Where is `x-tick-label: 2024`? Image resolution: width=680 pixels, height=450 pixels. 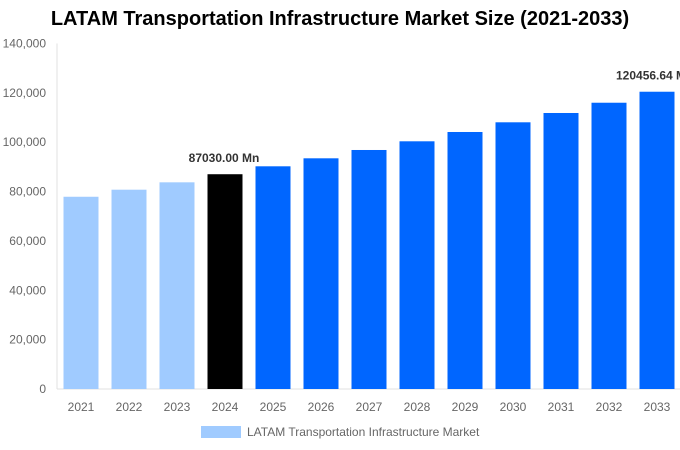
x-tick-label: 2024 is located at coordinates (225, 407).